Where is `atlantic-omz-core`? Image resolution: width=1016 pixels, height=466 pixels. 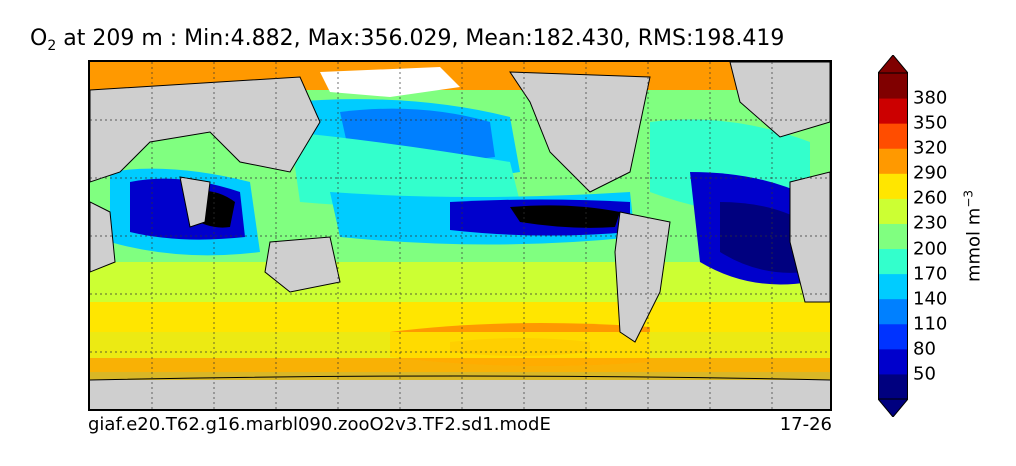
atlantic-omz-core is located at coordinates (762, 237).